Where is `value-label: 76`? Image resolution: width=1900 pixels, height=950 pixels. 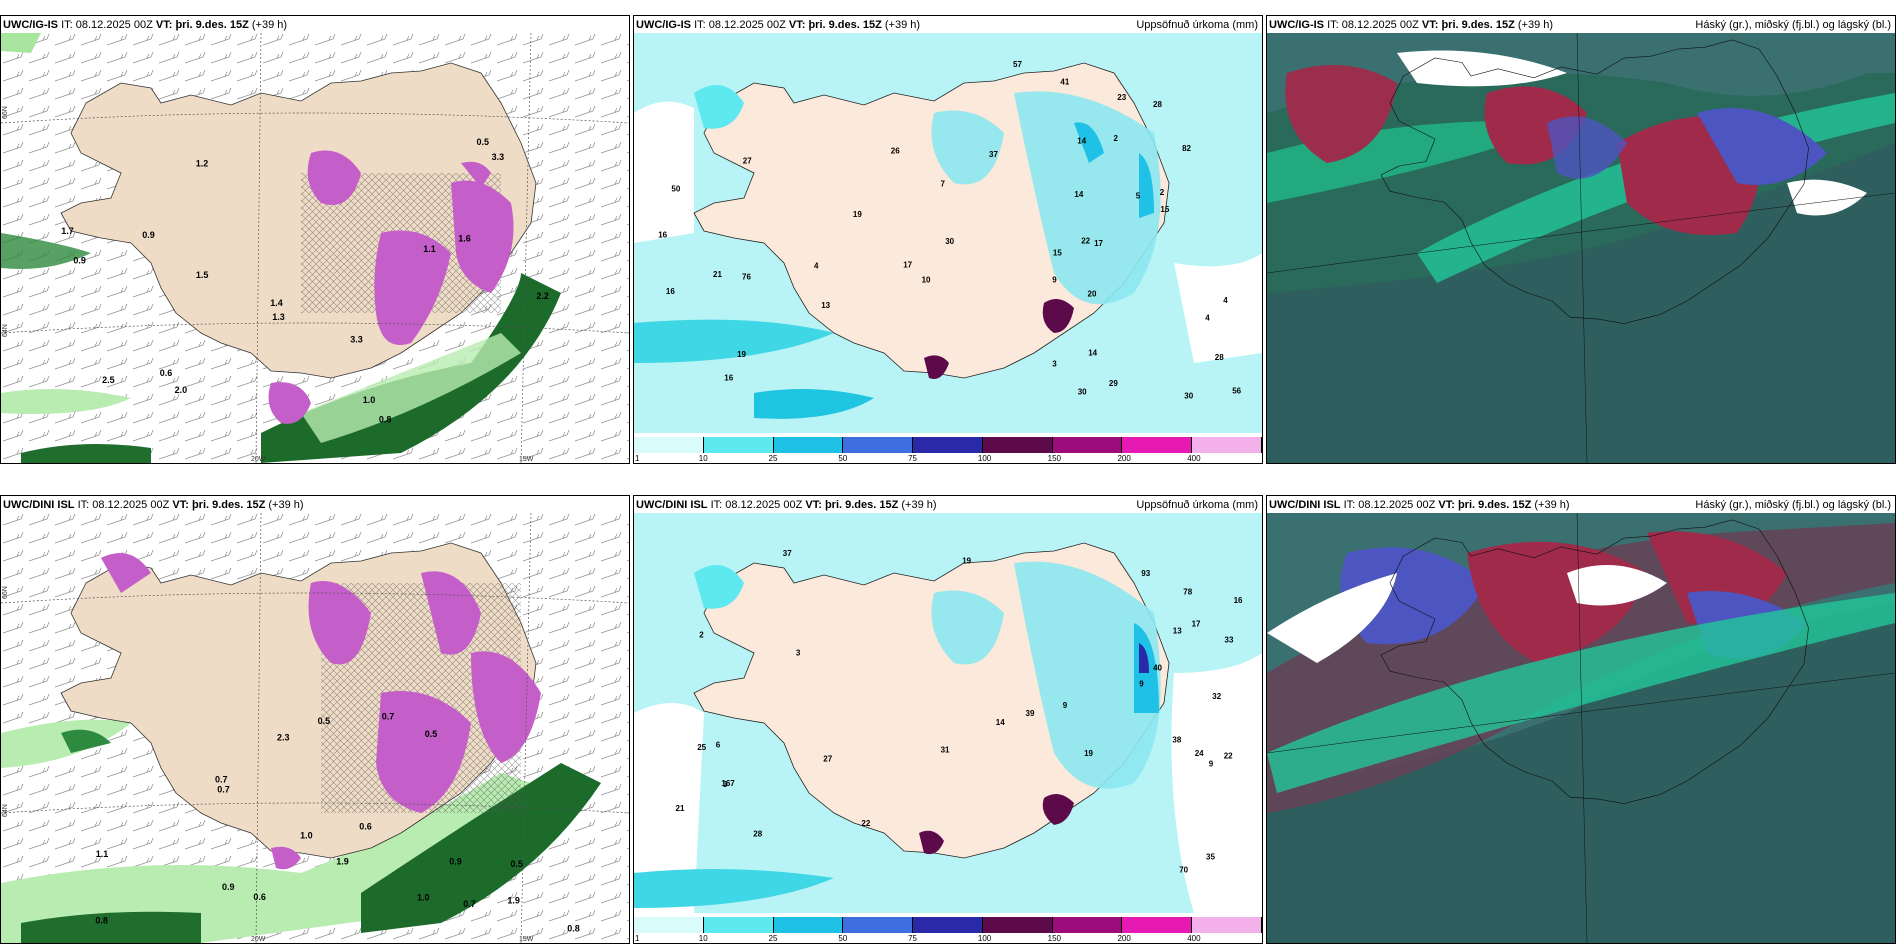 value-label: 76 is located at coordinates (746, 276).